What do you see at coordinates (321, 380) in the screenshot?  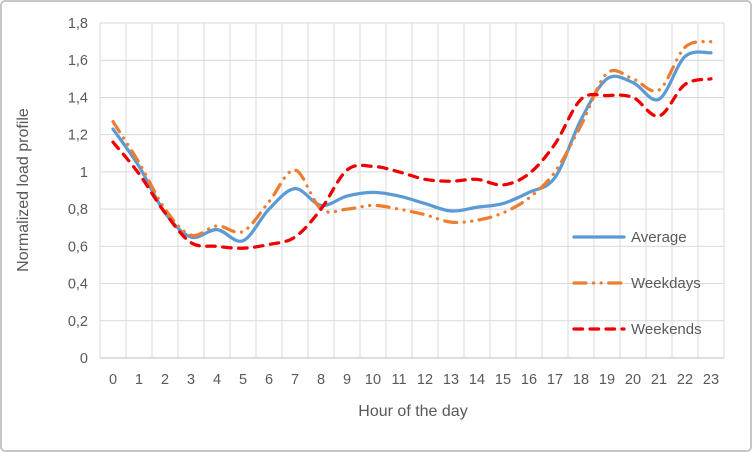 I see `x-tick-label: 8` at bounding box center [321, 380].